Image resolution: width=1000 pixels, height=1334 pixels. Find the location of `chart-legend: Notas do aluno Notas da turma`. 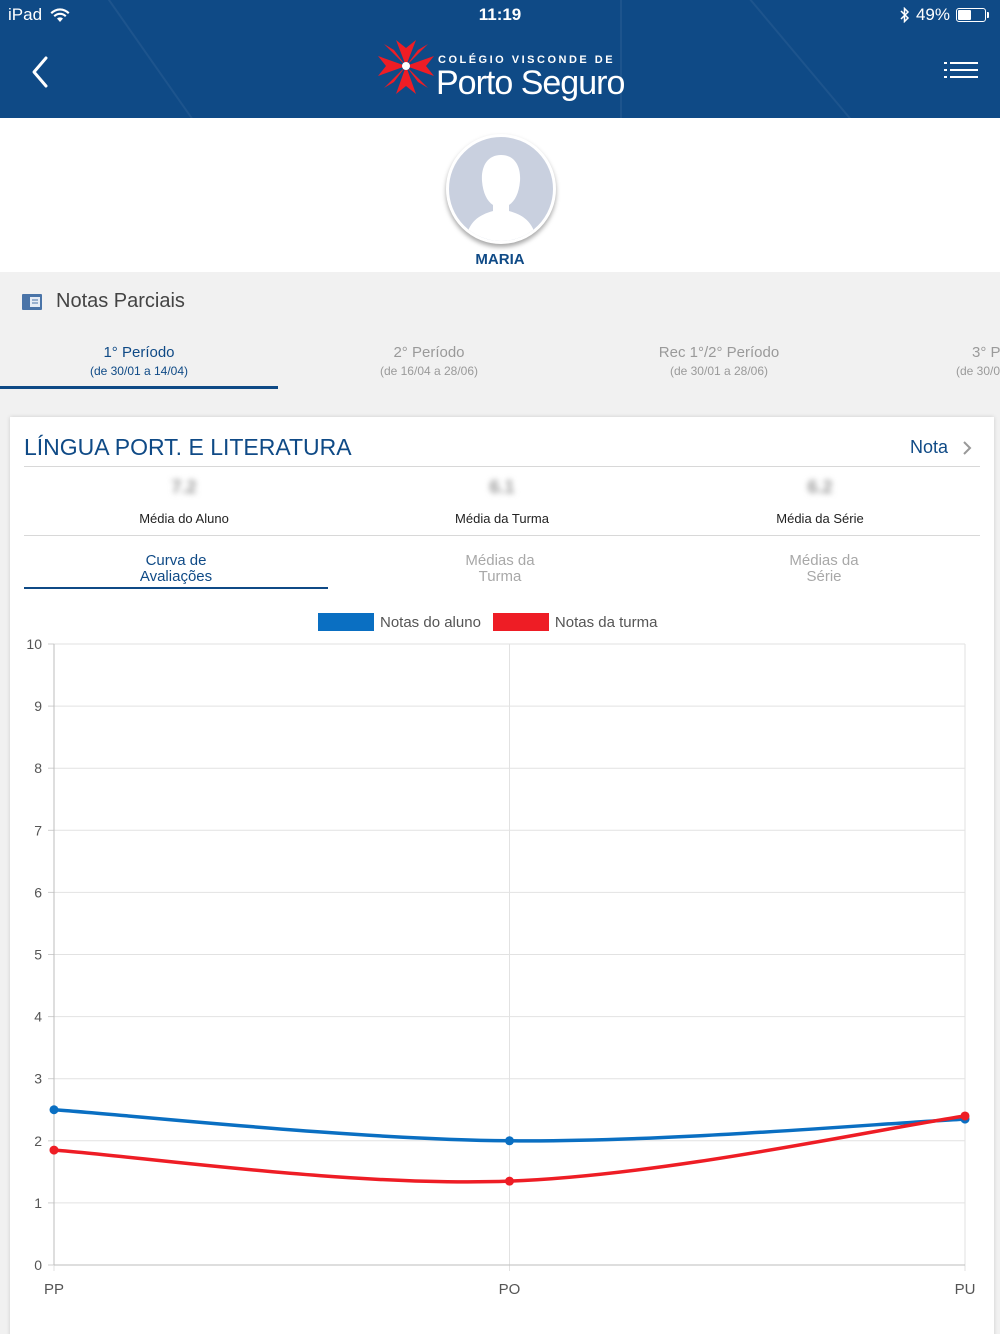

chart-legend: Notas do aluno Notas da turma is located at coordinates (493, 622).